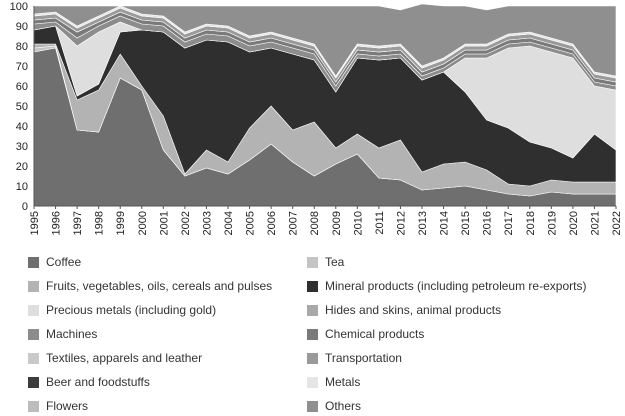 The width and height of the screenshot is (625, 416). What do you see at coordinates (343, 406) in the screenshot?
I see `legend-label: Others` at bounding box center [343, 406].